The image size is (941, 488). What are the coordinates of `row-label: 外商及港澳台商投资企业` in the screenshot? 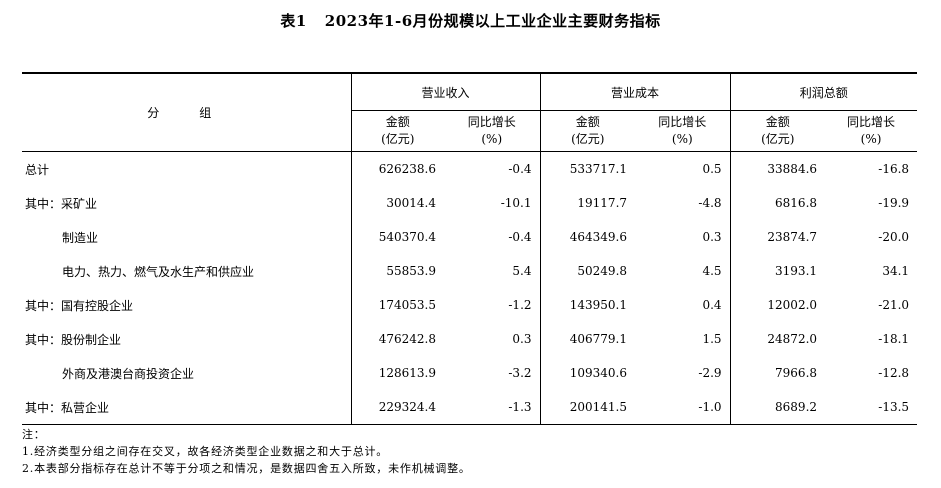 It's located at (187, 373).